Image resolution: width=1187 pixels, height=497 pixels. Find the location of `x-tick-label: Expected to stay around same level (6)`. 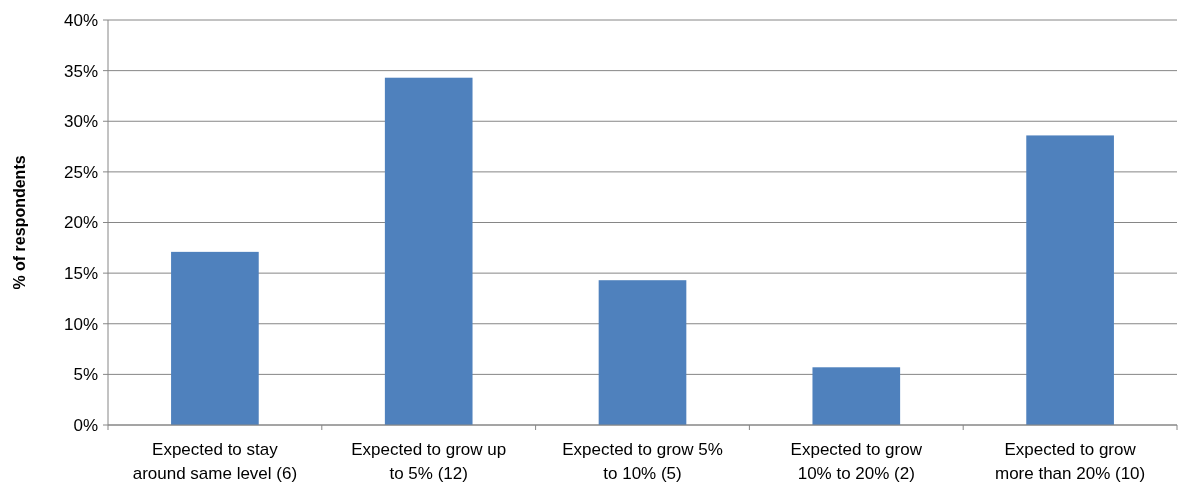

x-tick-label: Expected to stay around same level (6) is located at coordinates (215, 461).